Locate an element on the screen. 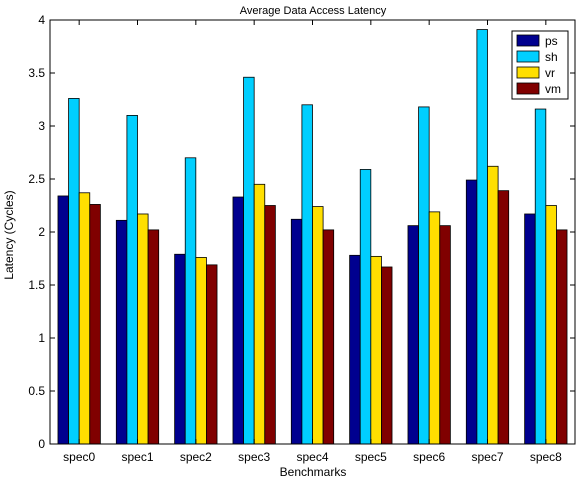  bar-vm-spec4 is located at coordinates (328, 337).